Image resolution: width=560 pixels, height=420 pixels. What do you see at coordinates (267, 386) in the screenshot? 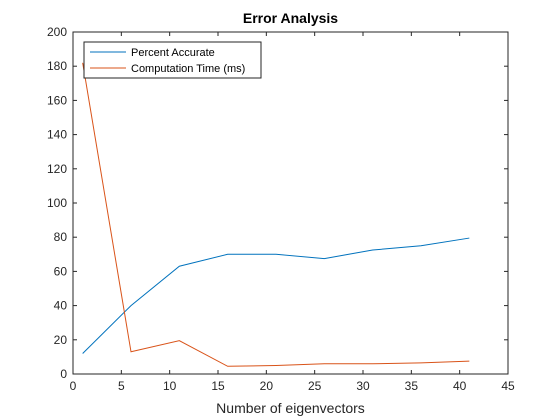
I see `x-tick-label: 20` at bounding box center [267, 386].